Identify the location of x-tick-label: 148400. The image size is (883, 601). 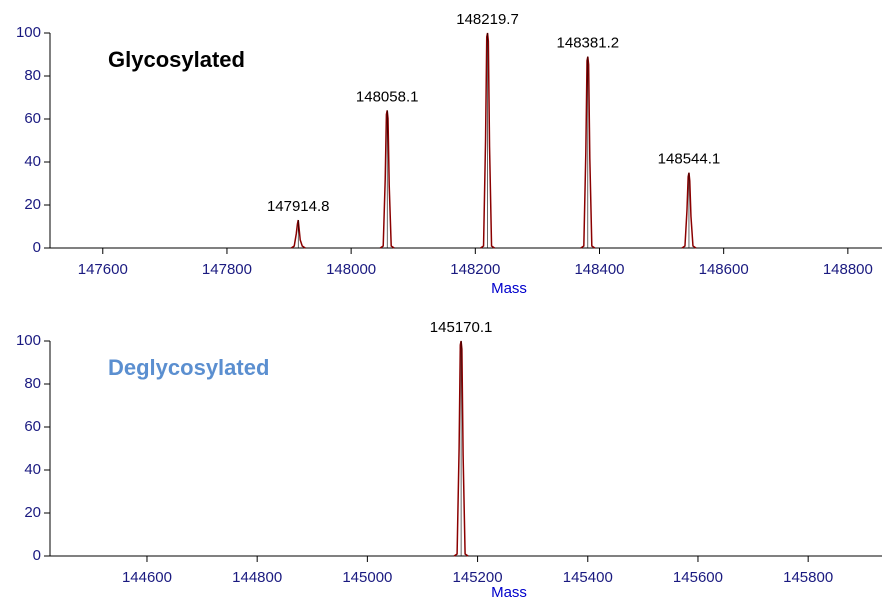
(599, 269).